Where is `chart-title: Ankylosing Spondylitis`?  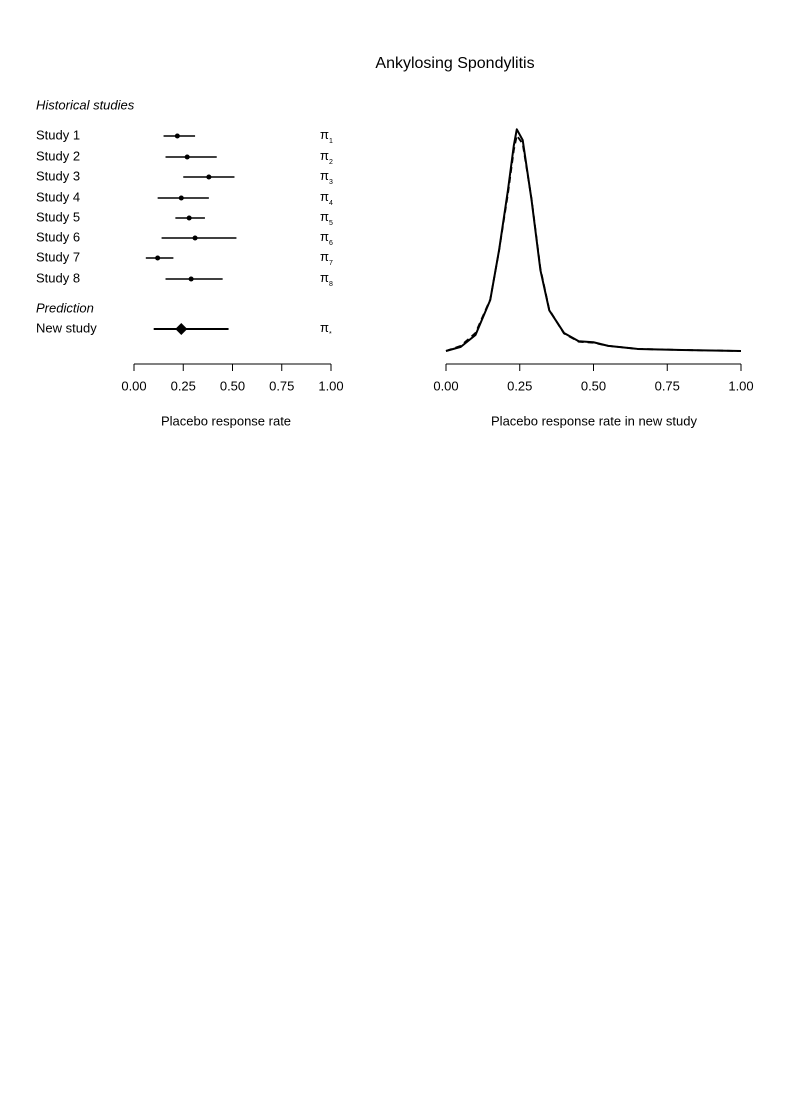
chart-title: Ankylosing Spondylitis is located at coordinates (454, 63).